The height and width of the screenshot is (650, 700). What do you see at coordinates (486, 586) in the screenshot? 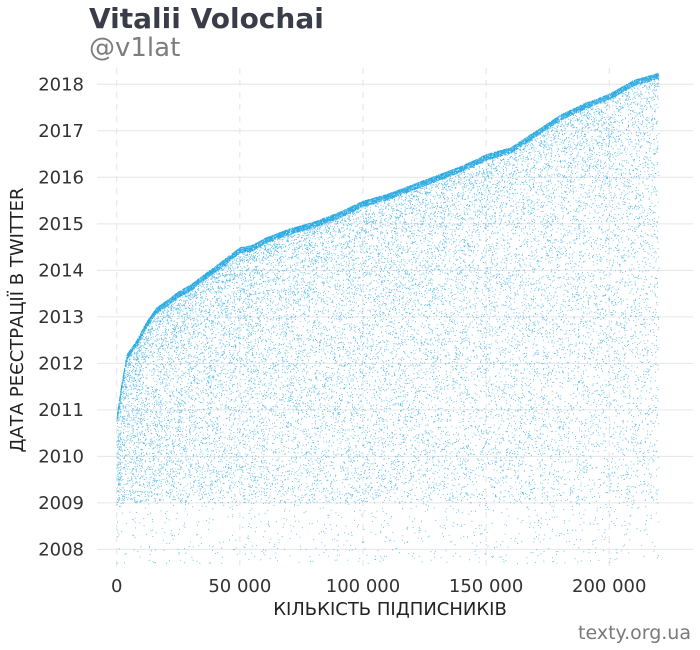
I see `x-tick-label: 150 000` at bounding box center [486, 586].